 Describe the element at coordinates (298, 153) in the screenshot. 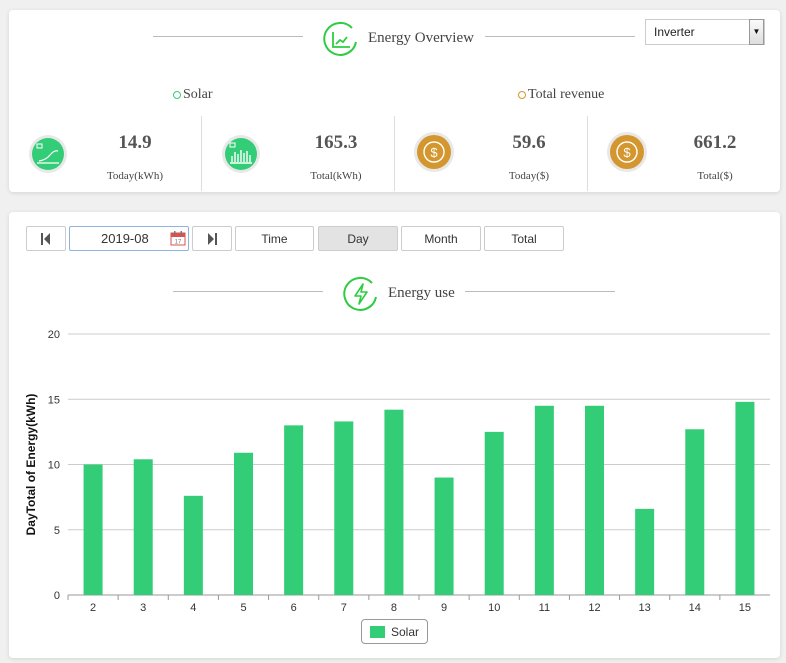

I see `stat-solar-total: 165.3 Total(kWh)` at that location.